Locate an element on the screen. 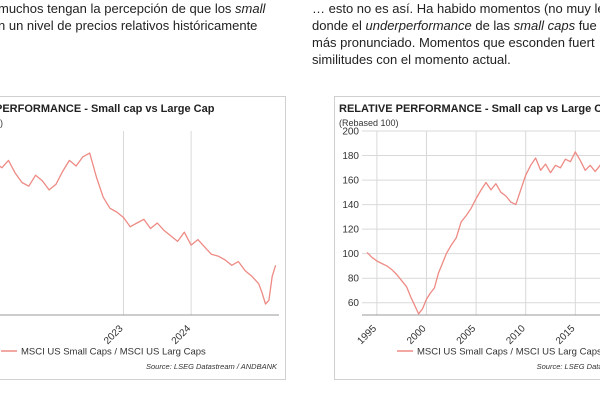  left-chart-subtitle: 0) is located at coordinates (2, 123).